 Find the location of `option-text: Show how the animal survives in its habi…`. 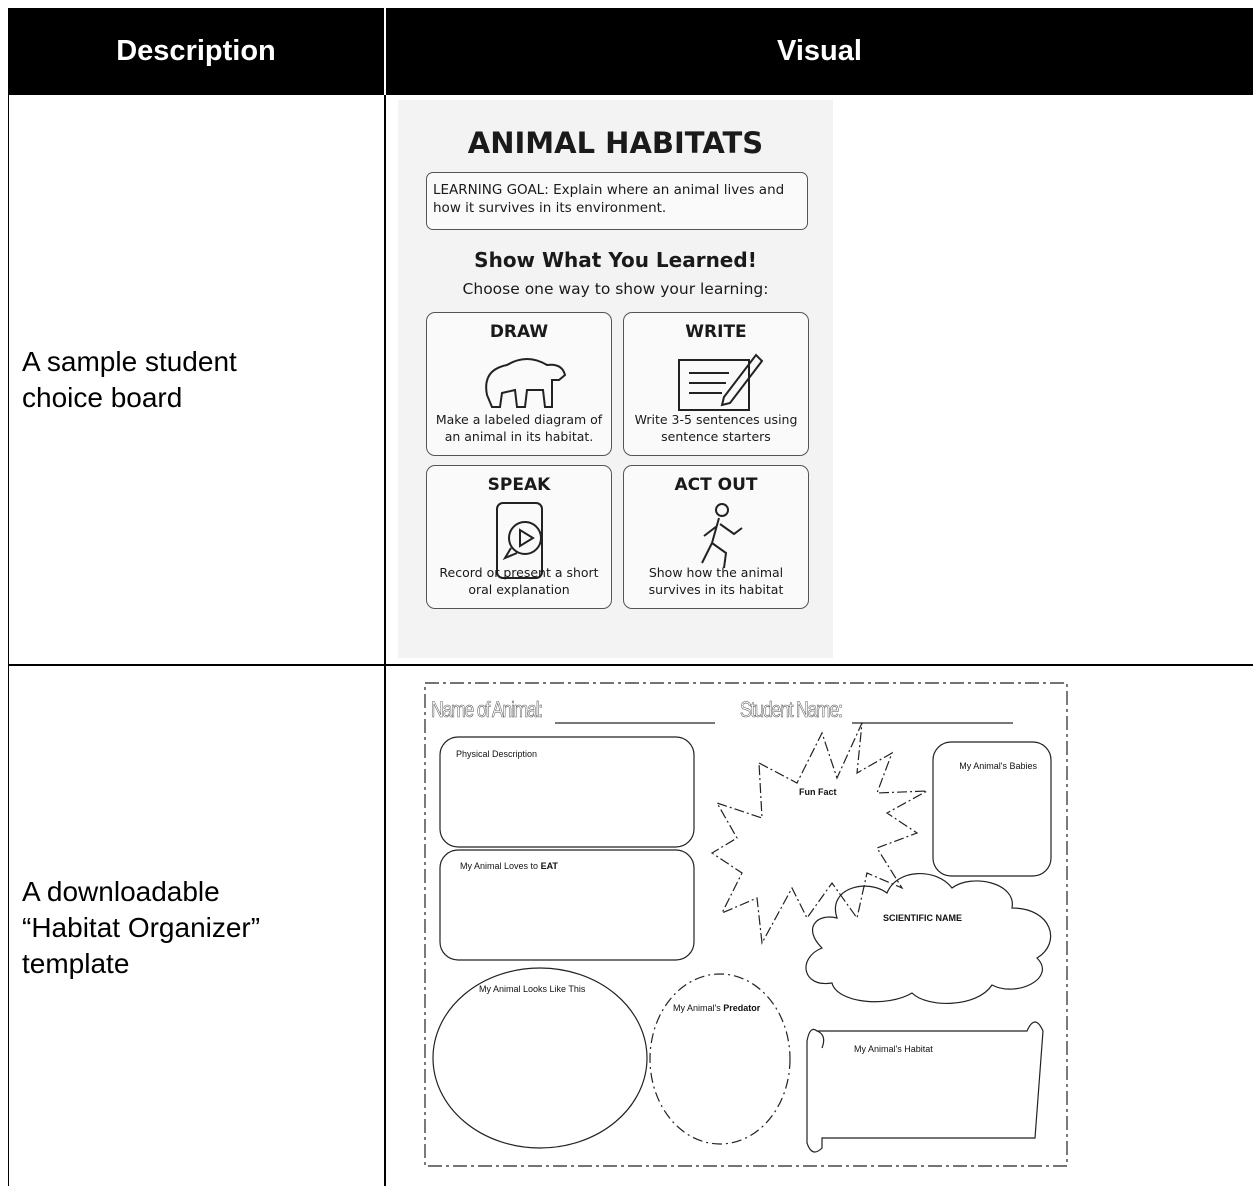

option-text: Show how the animal survives in its habi… is located at coordinates (716, 581).